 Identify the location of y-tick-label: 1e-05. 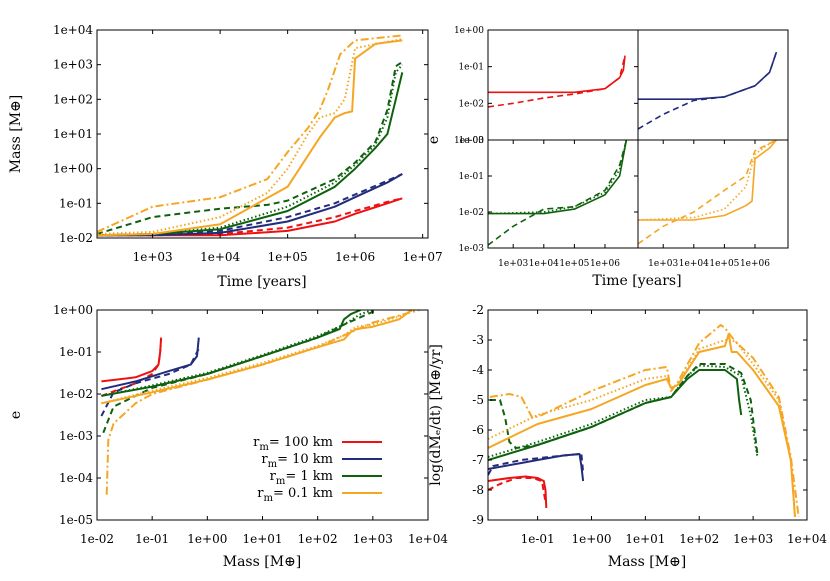
(76, 520).